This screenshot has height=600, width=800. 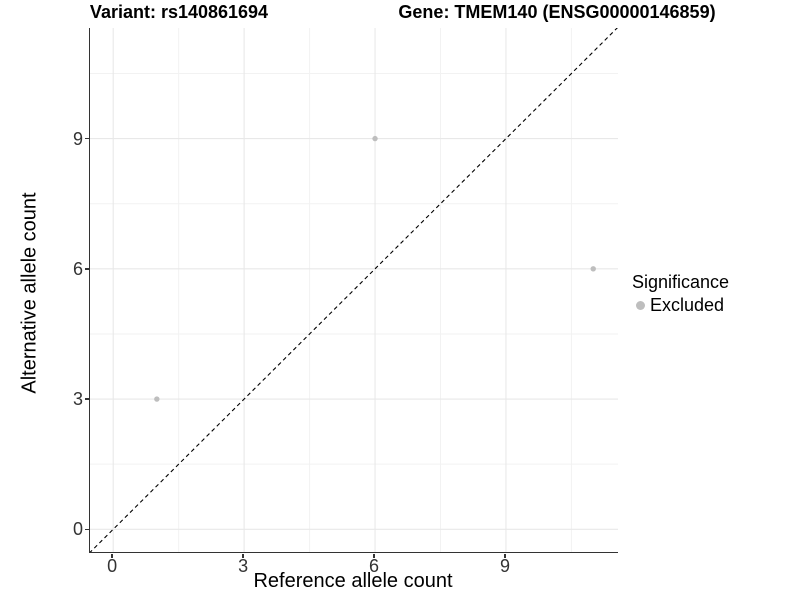 I want to click on plot-title-gene: Gene: TMEM140 (ENSG00000146859), so click(x=557, y=12).